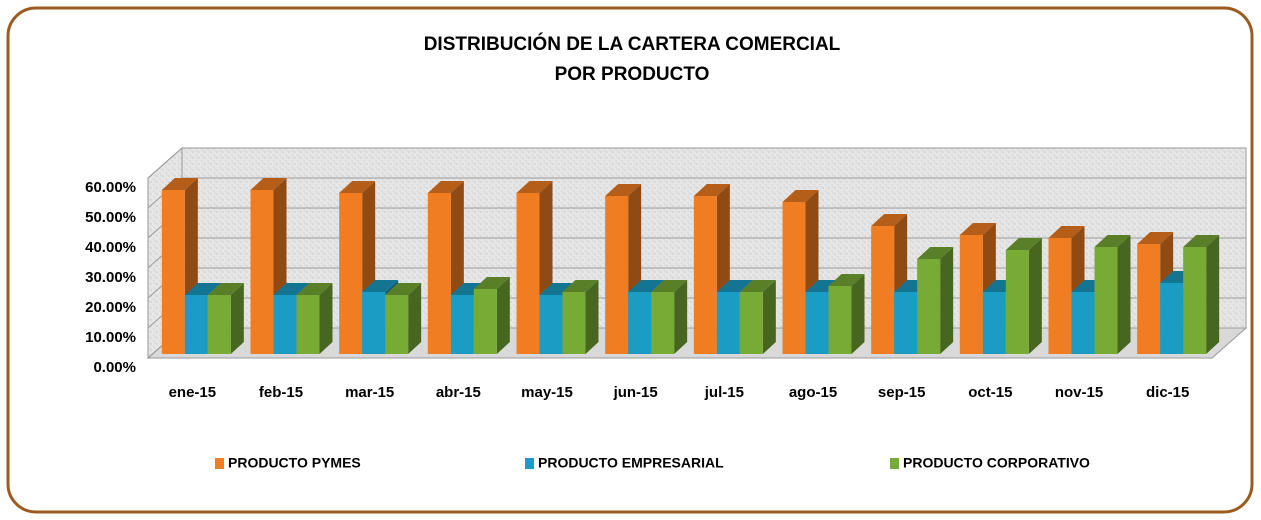 This screenshot has width=1261, height=520. I want to click on chart-title: DISTRIBUCIÓN DE LA CARTERA COMERCIAL, so click(632, 44).